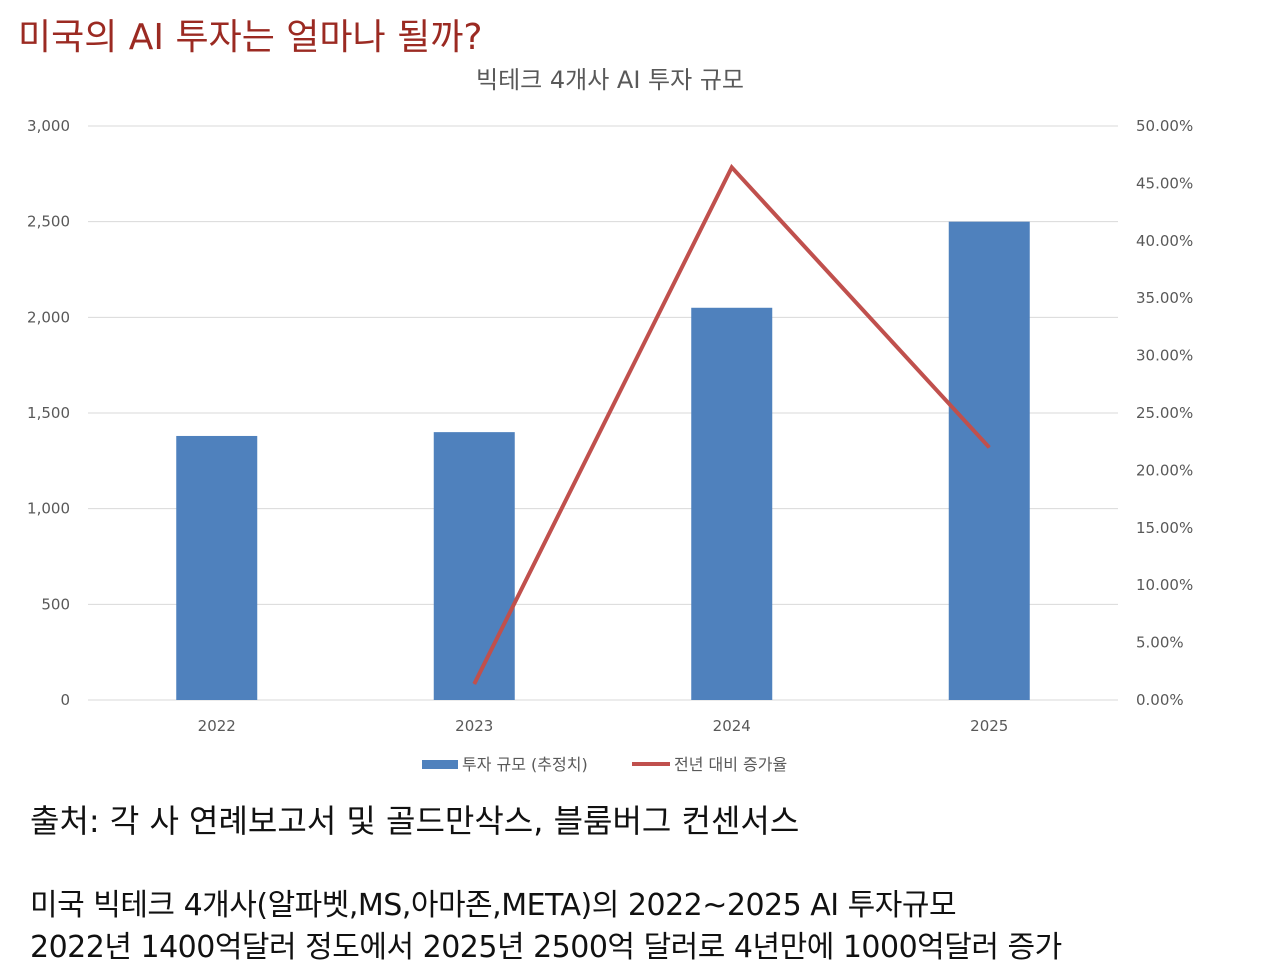 This screenshot has width=1282, height=975. What do you see at coordinates (1164, 183) in the screenshot?
I see `y2-tick-label: 45.00%` at bounding box center [1164, 183].